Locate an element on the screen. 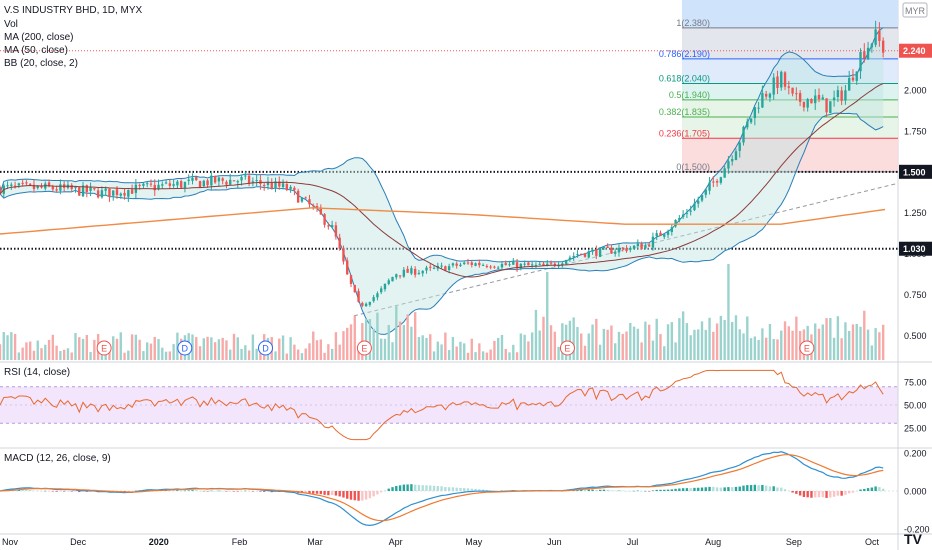 Image resolution: width=932 pixels, height=550 pixels. fib-zone is located at coordinates (789, 108).